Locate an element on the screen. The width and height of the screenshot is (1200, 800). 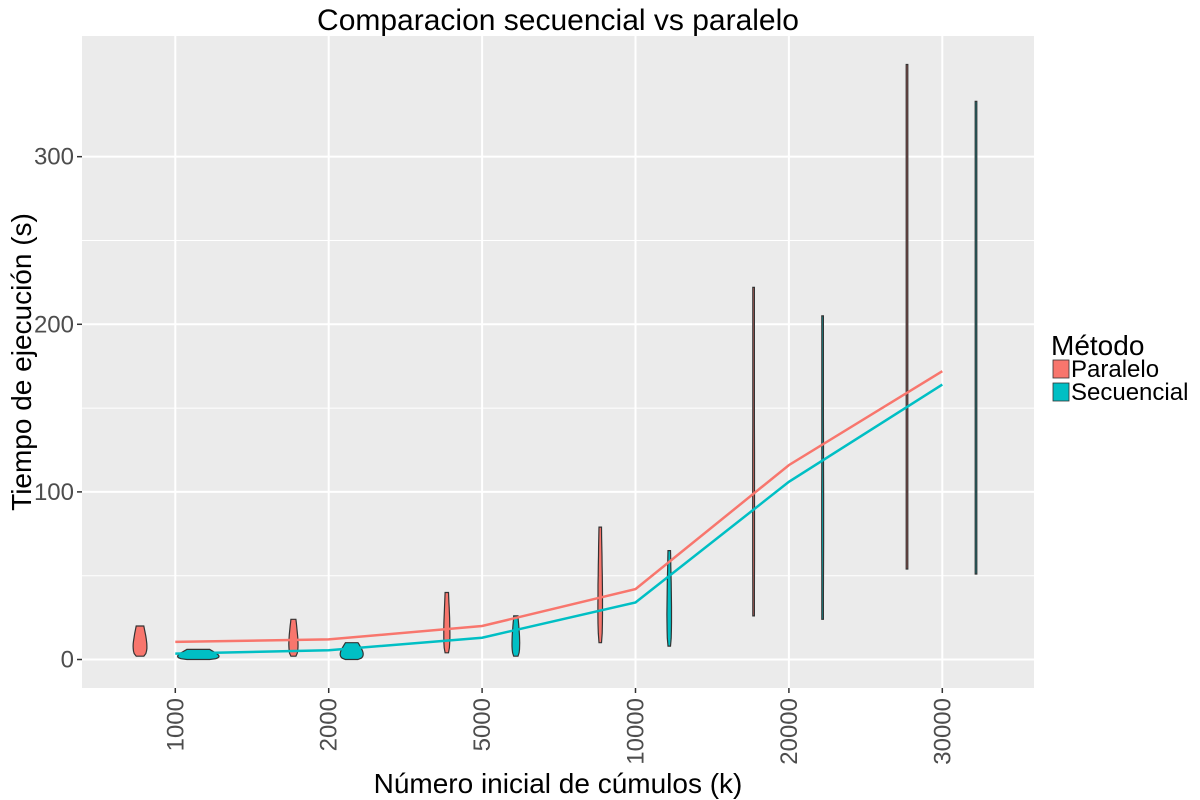
y-tick-label: 100 is located at coordinates (54, 492).